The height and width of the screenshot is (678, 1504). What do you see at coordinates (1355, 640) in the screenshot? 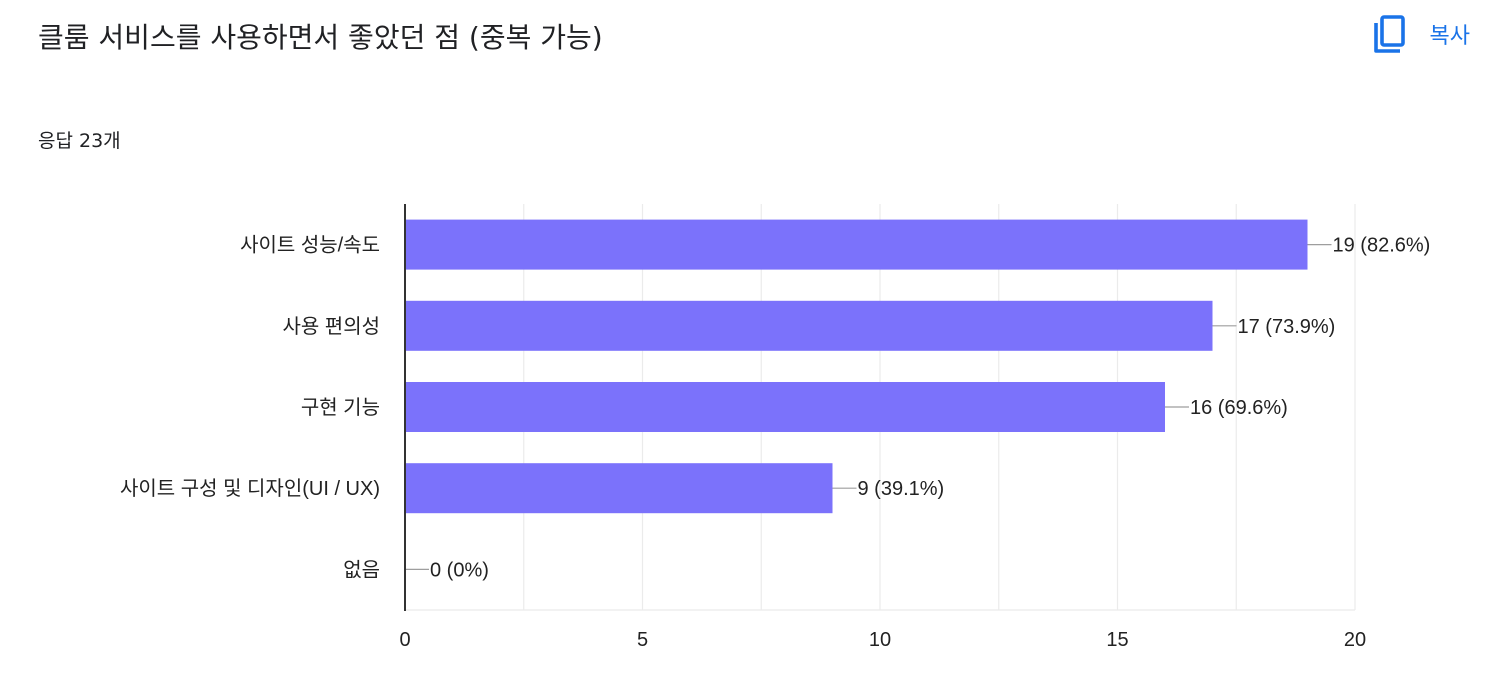
I see `x-tick-label: 20` at bounding box center [1355, 640].